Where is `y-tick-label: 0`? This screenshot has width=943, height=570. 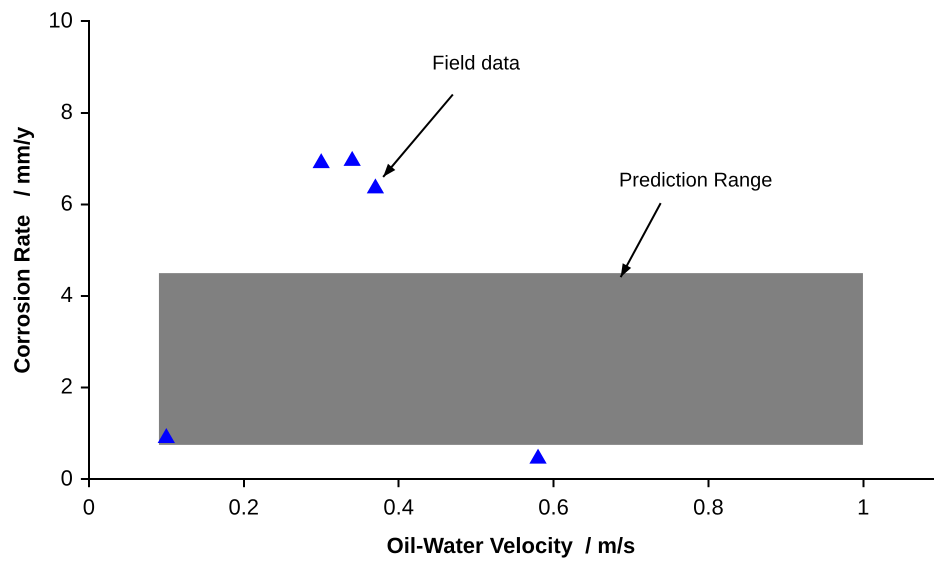 y-tick-label: 0 is located at coordinates (66, 477).